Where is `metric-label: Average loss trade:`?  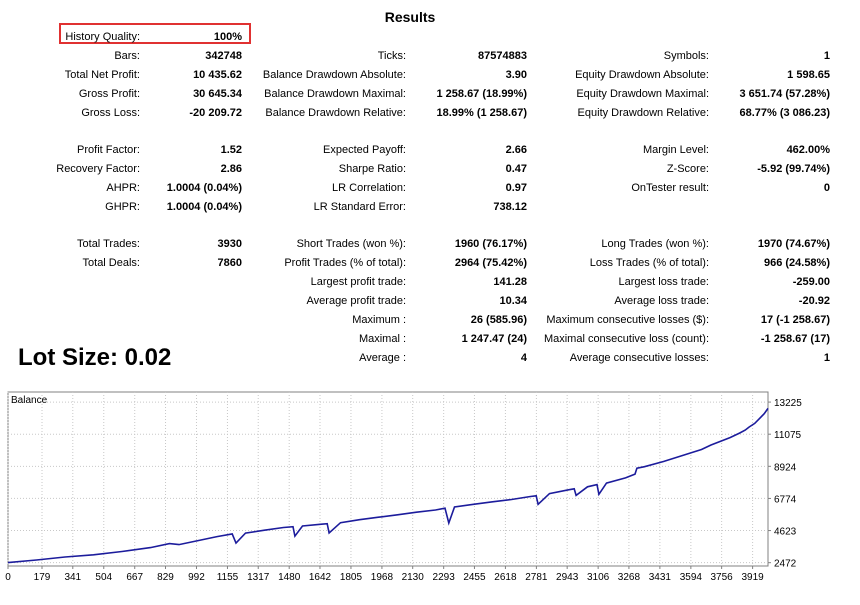
metric-label: Average loss trade: is located at coordinates (661, 301).